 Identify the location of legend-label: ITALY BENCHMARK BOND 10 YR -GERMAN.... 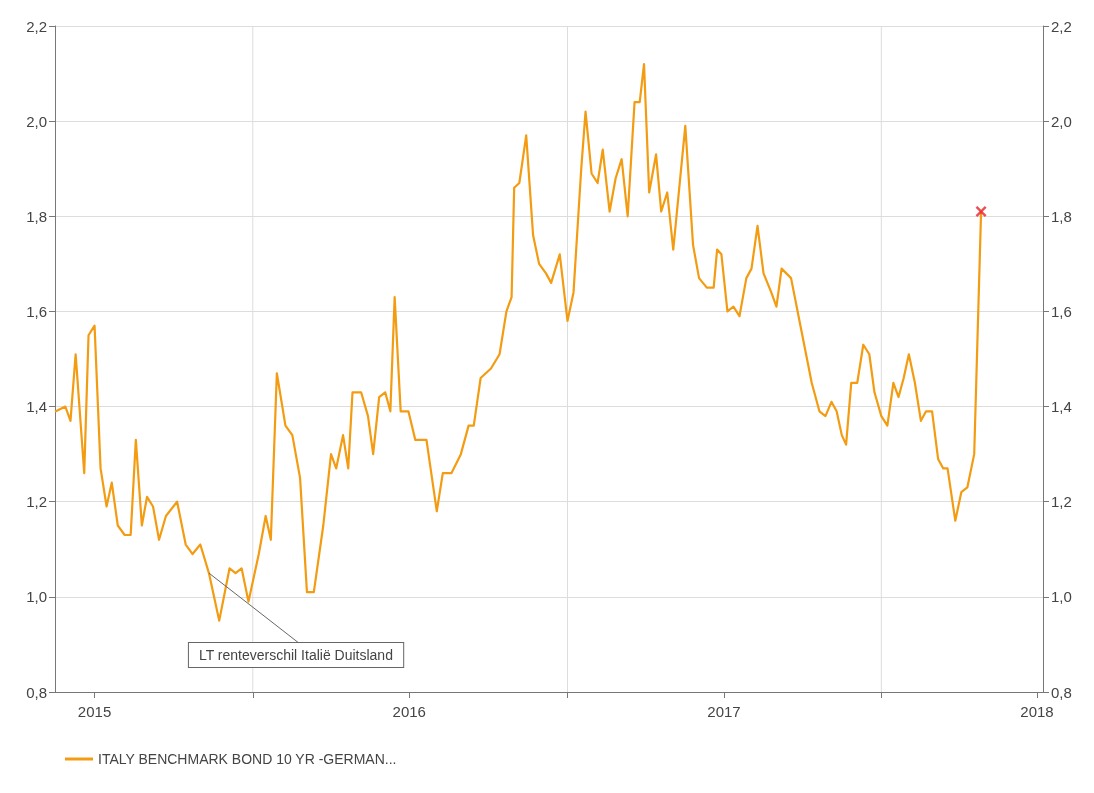
(247, 759).